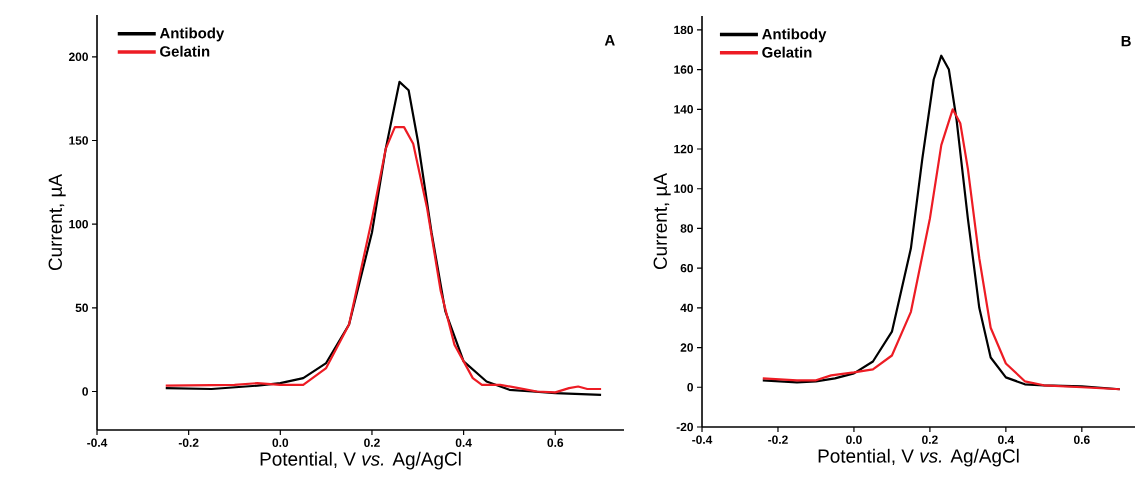  Describe the element at coordinates (686, 268) in the screenshot. I see `y-tick-label: 60` at that location.